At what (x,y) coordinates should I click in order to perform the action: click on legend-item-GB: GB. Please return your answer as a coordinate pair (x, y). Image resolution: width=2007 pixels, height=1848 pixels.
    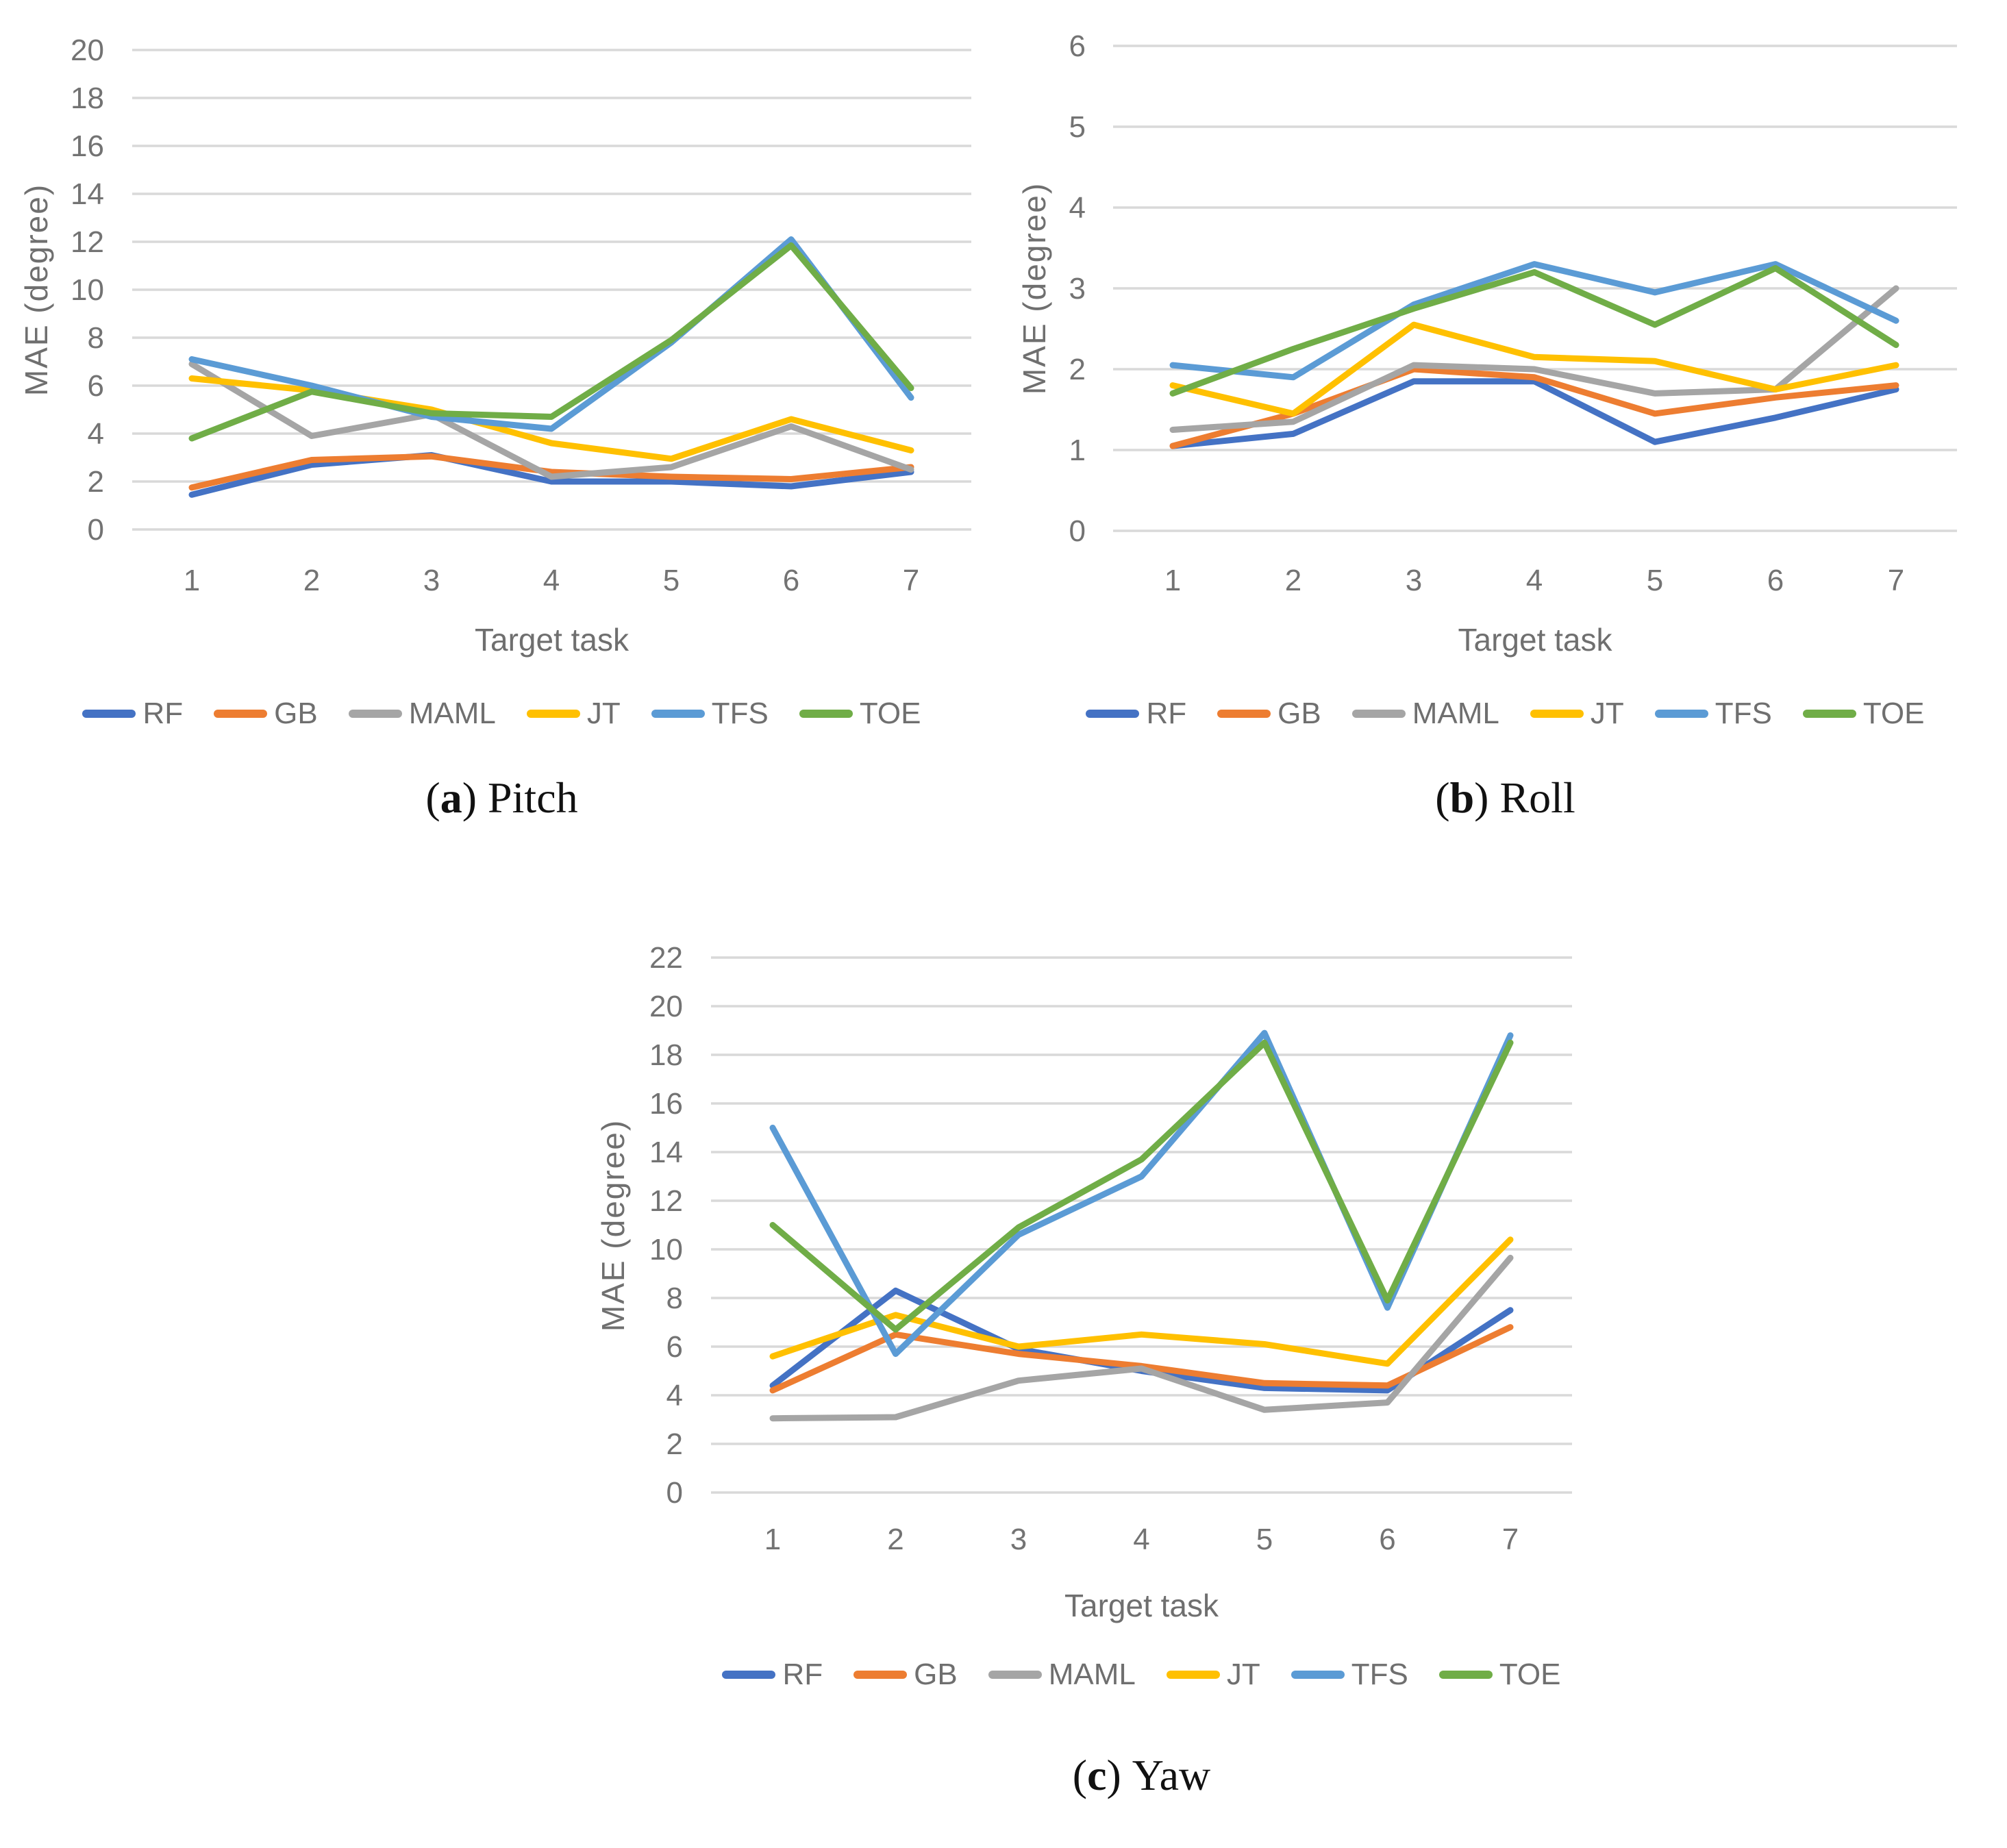
    Looking at the image, I should click on (1269, 714).